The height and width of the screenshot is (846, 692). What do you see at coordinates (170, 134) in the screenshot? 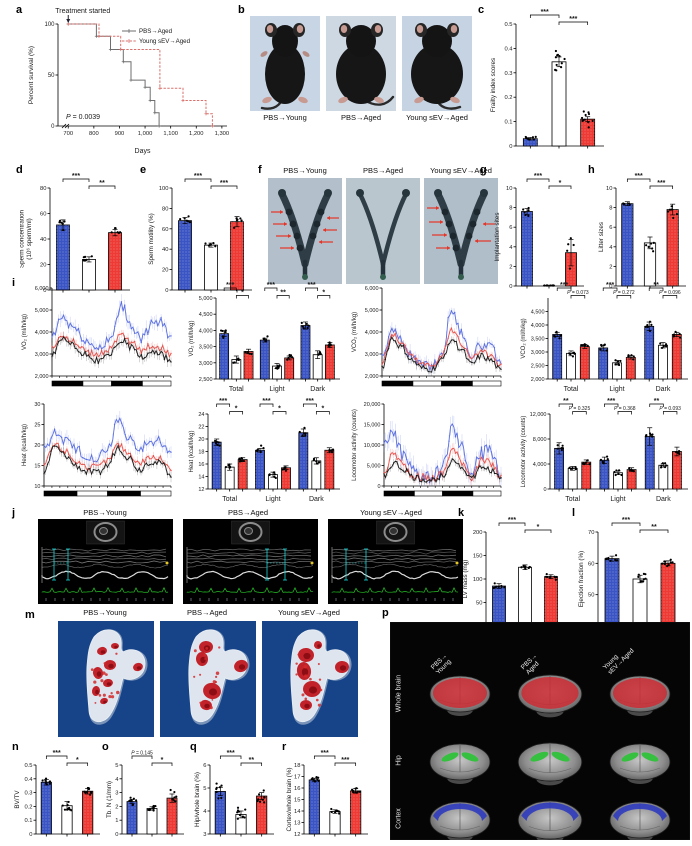
I see `svg-text: 1,100` at bounding box center [170, 134].